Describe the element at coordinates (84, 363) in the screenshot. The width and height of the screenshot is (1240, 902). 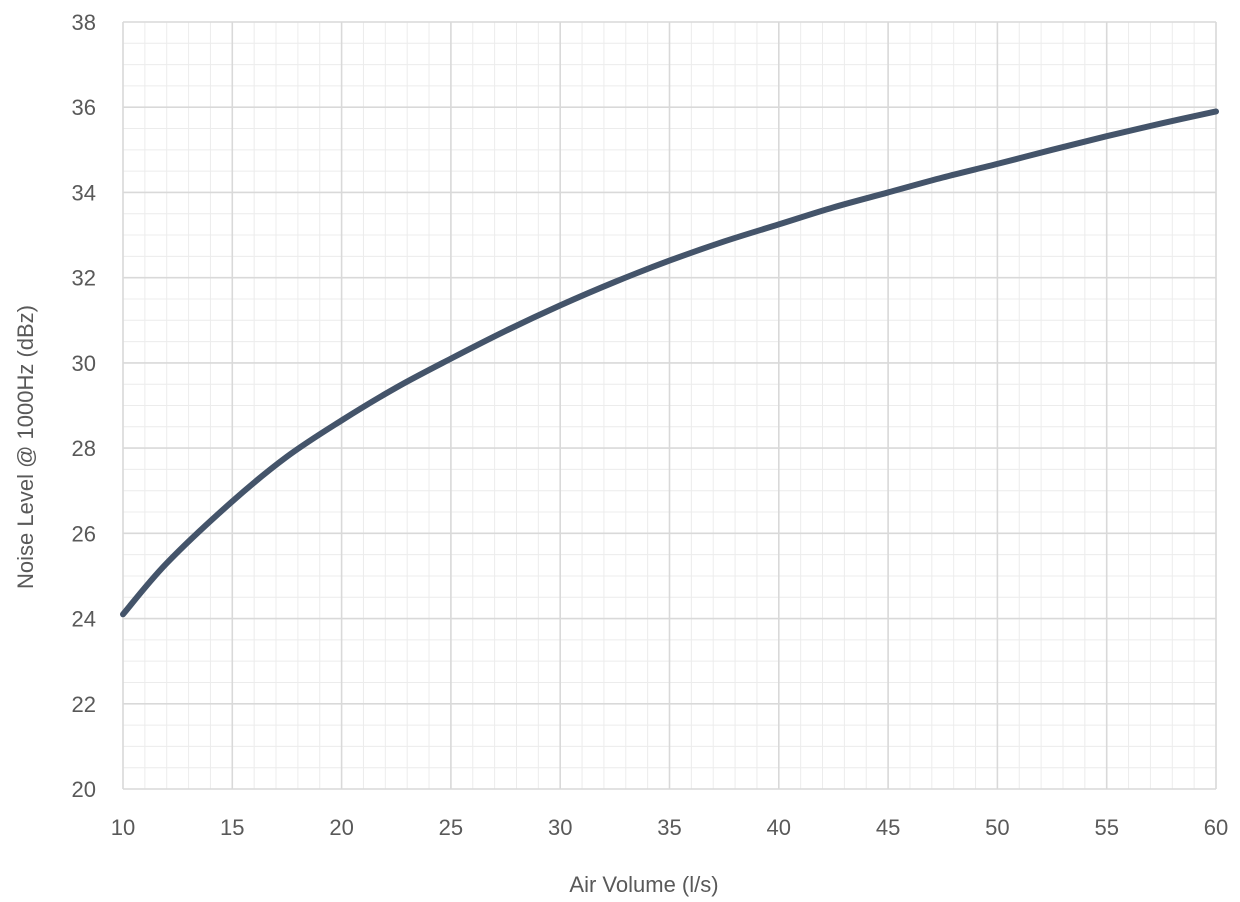
I see `y-tick-label: 30` at that location.